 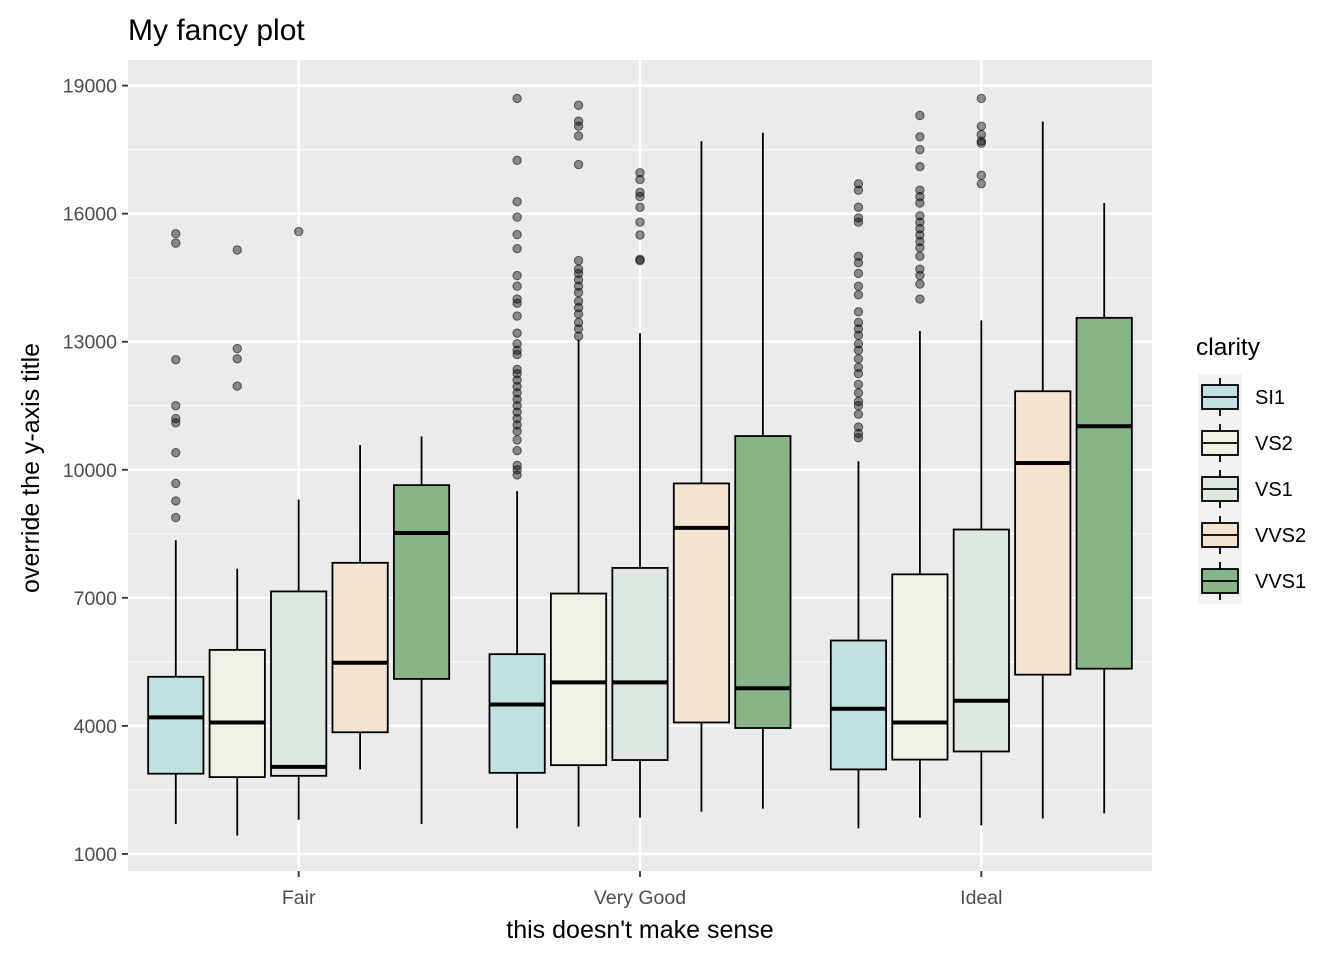 I want to click on x-tick-label: Ideal, so click(x=981, y=898).